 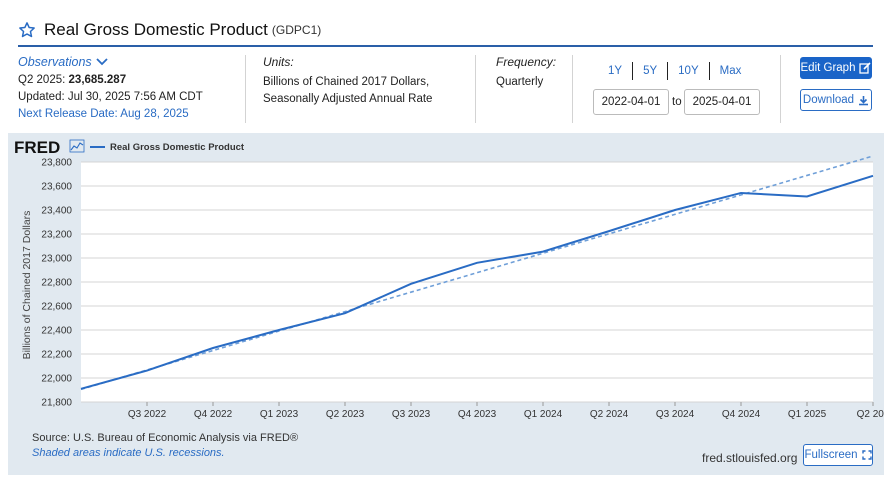 What do you see at coordinates (278, 62) in the screenshot?
I see `units-heading: Units:` at bounding box center [278, 62].